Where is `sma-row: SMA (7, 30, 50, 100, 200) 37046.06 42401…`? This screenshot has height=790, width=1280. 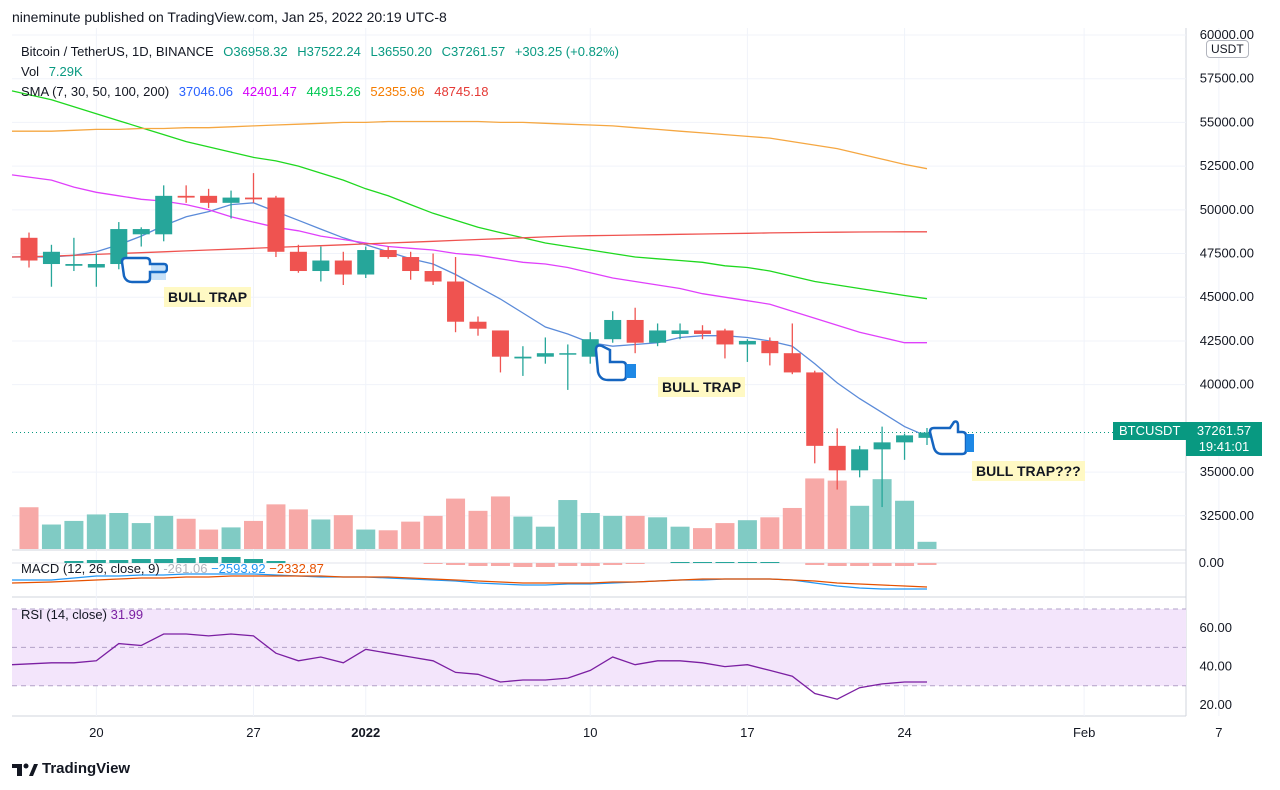
sma-row: SMA (7, 30, 50, 100, 200) 37046.06 42401… is located at coordinates (320, 92).